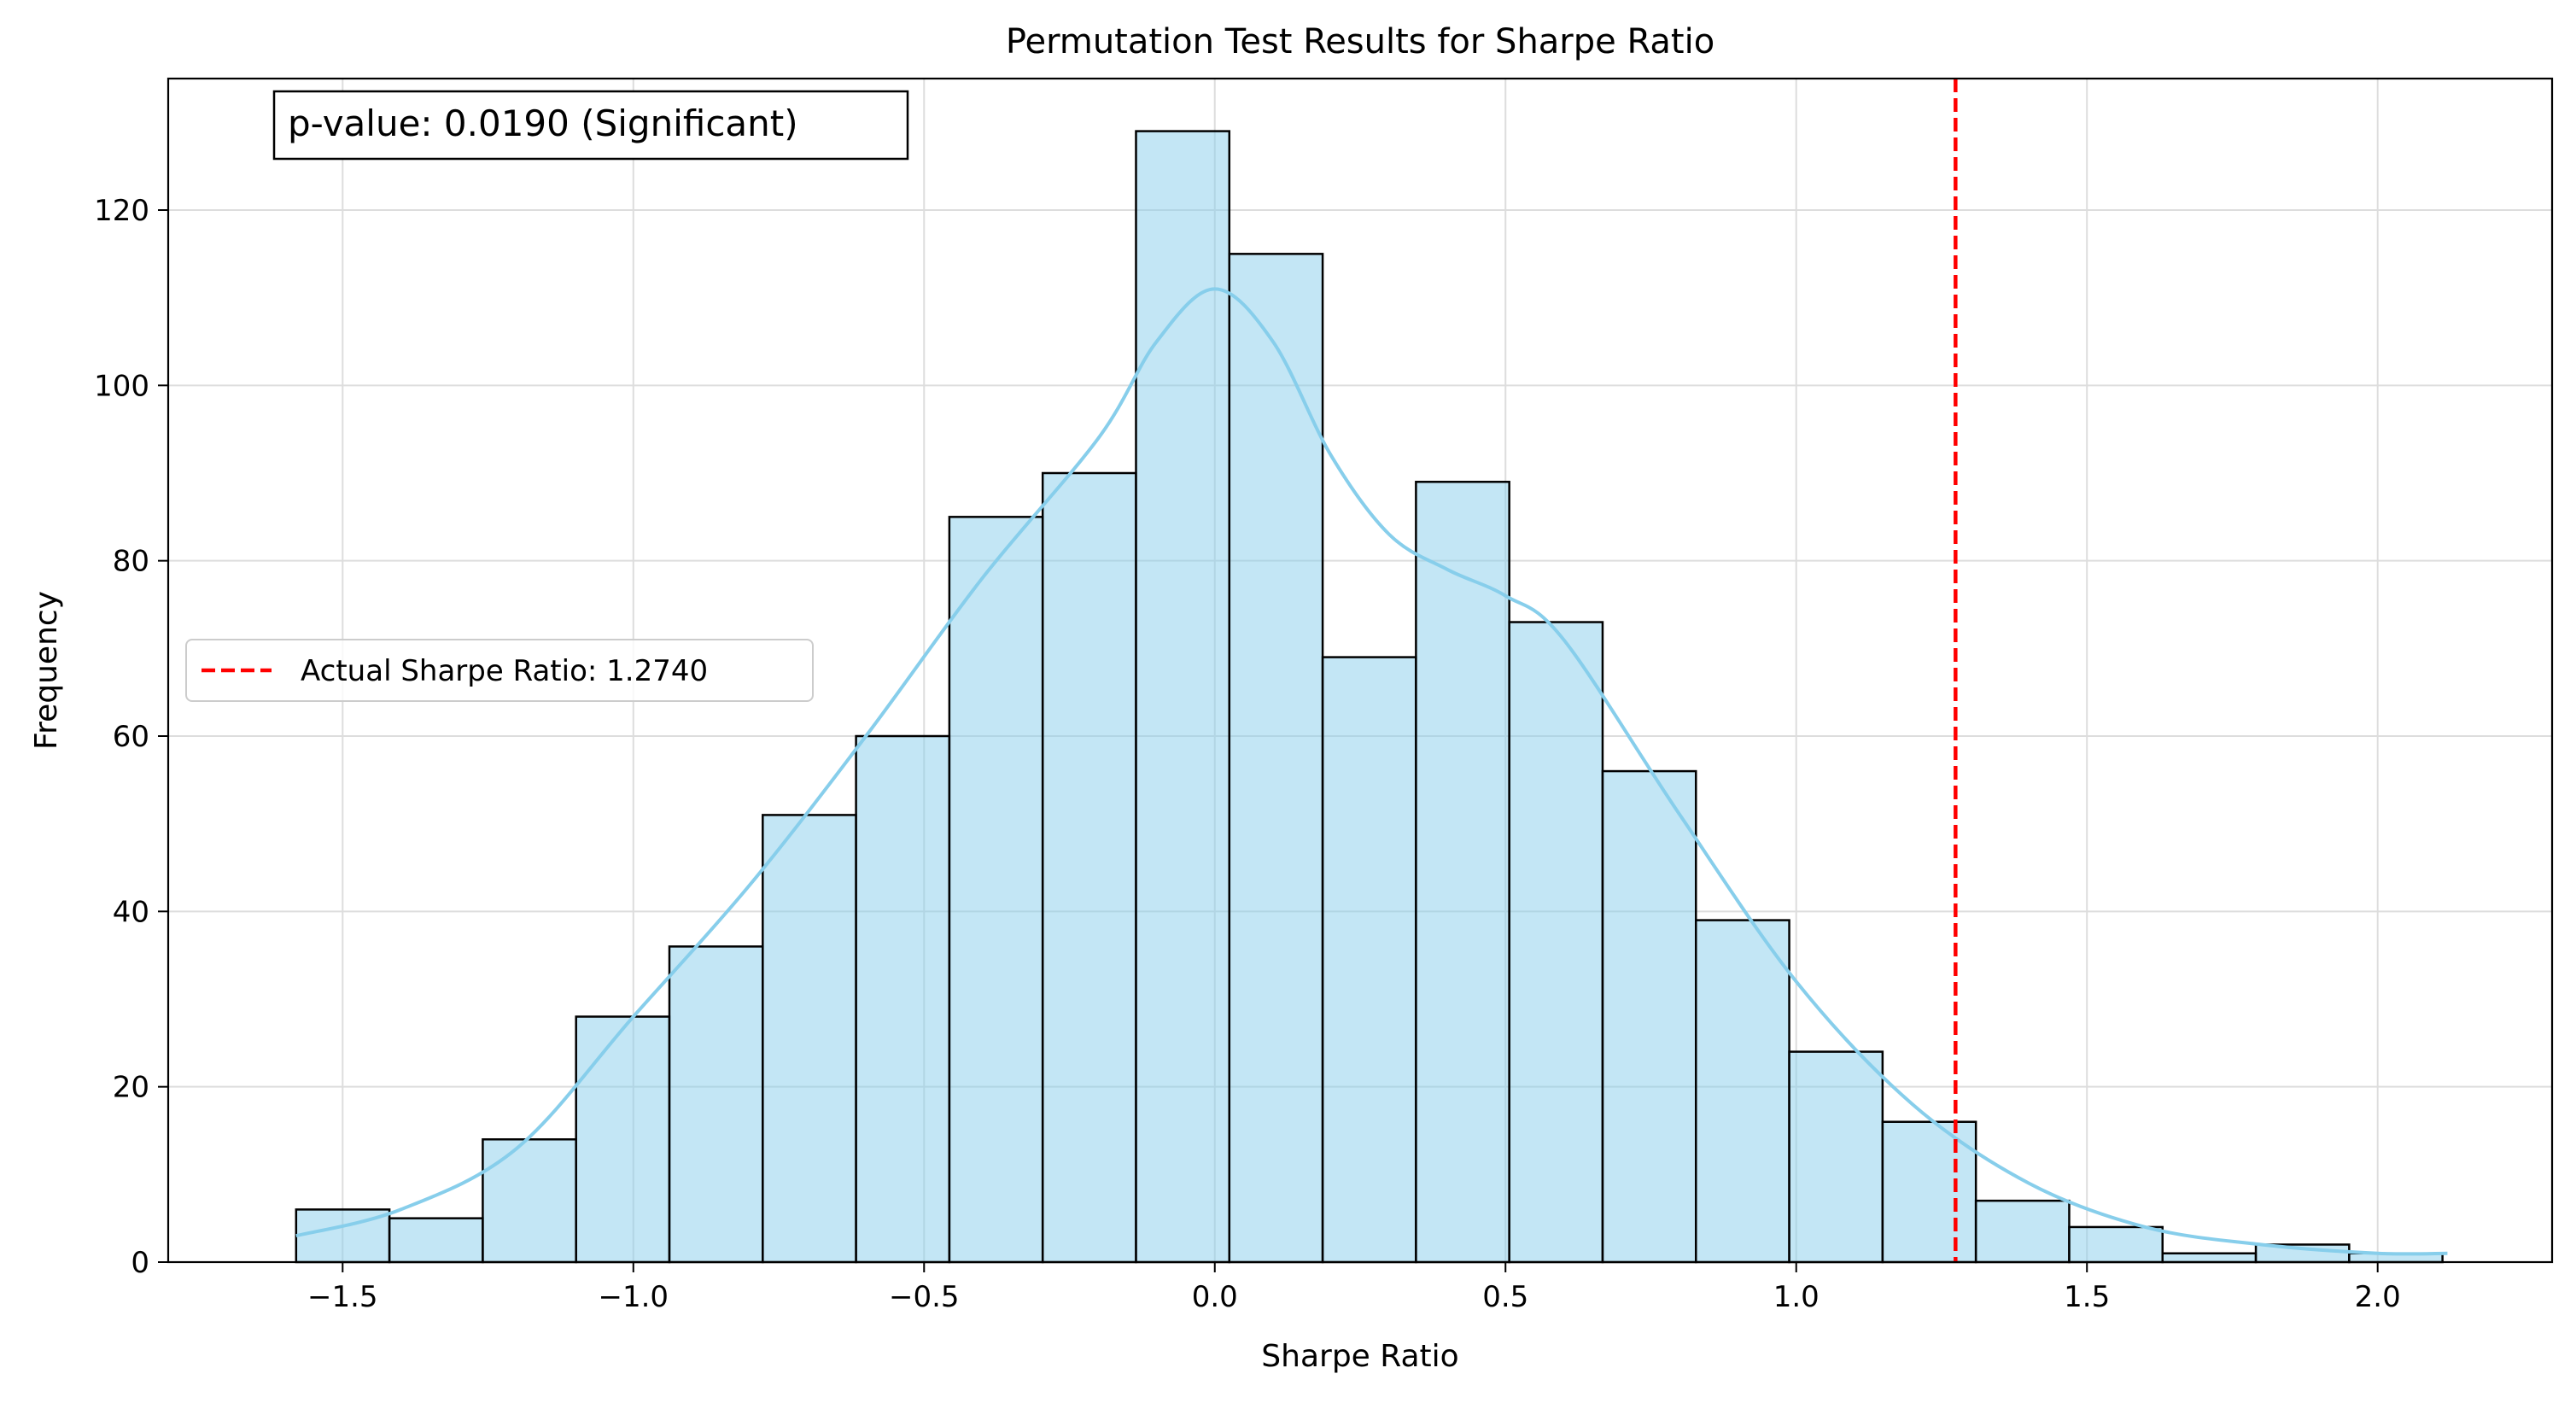 The image size is (2576, 1403). What do you see at coordinates (1215, 1297) in the screenshot?
I see `x-tick-label-3: 0.0` at bounding box center [1215, 1297].